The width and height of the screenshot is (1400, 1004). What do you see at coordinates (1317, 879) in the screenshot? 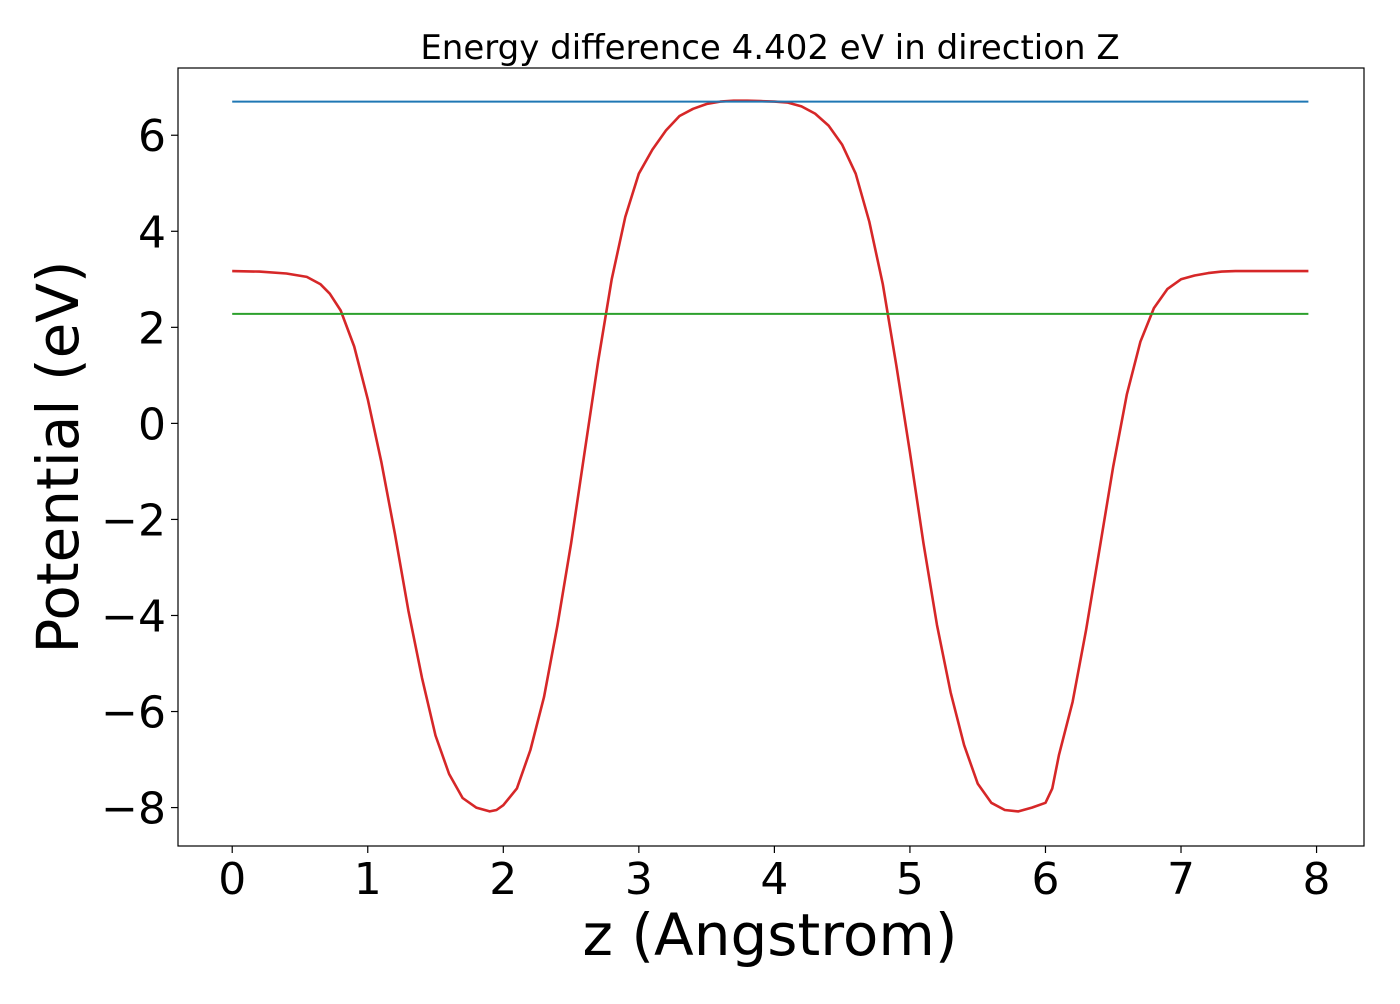
I see `x-tick-label: 8` at bounding box center [1317, 879].